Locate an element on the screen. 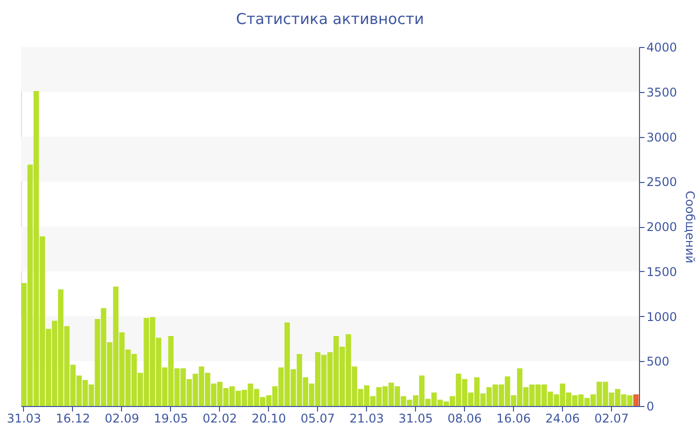 This screenshot has width=700, height=430. y-tick-label: 500 is located at coordinates (658, 361).